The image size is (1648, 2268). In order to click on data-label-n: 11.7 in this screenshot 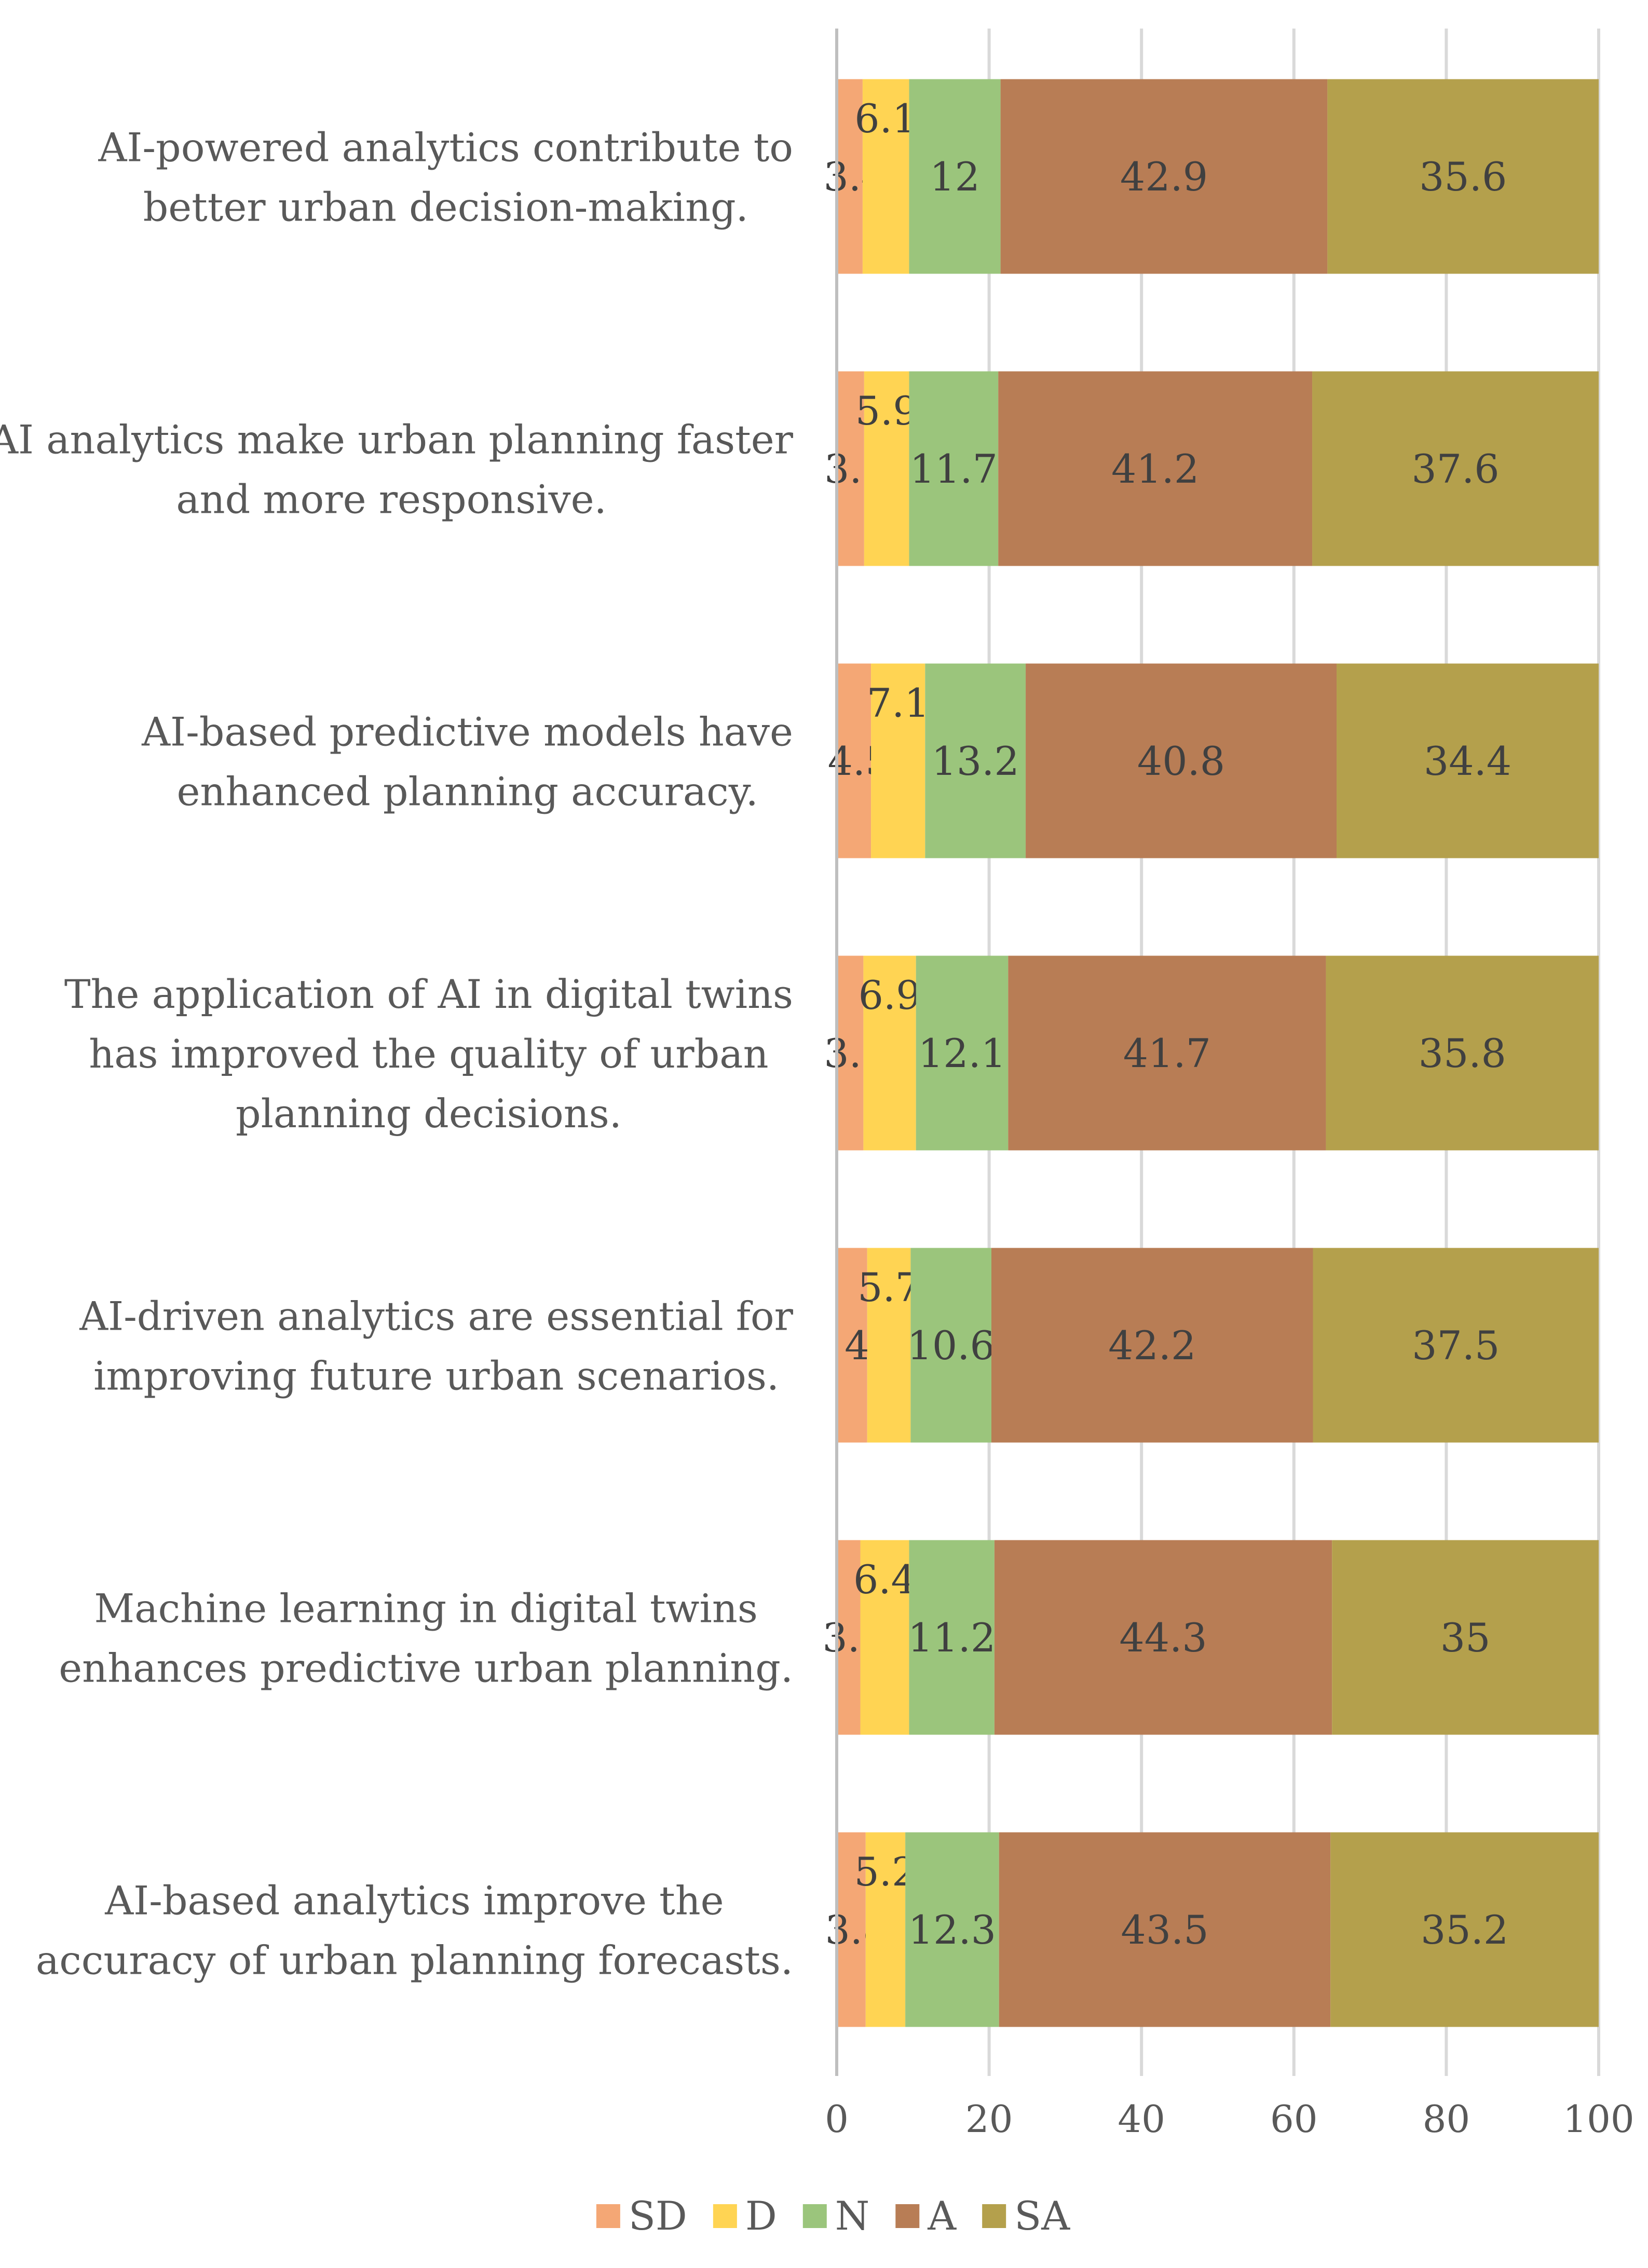, I will do `click(954, 469)`.